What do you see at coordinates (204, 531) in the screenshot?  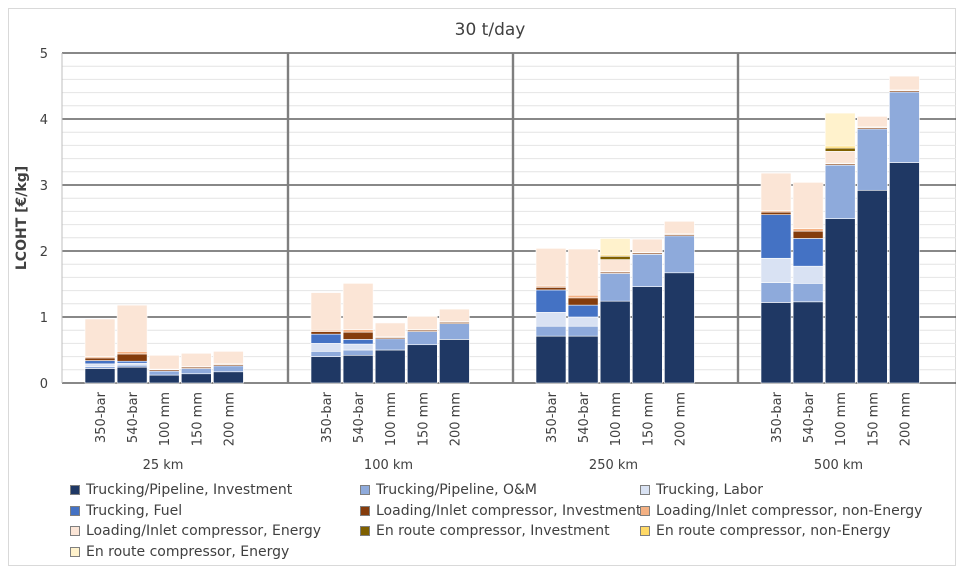 I see `legend-label: Loading/Inlet compressor, Energy` at bounding box center [204, 531].